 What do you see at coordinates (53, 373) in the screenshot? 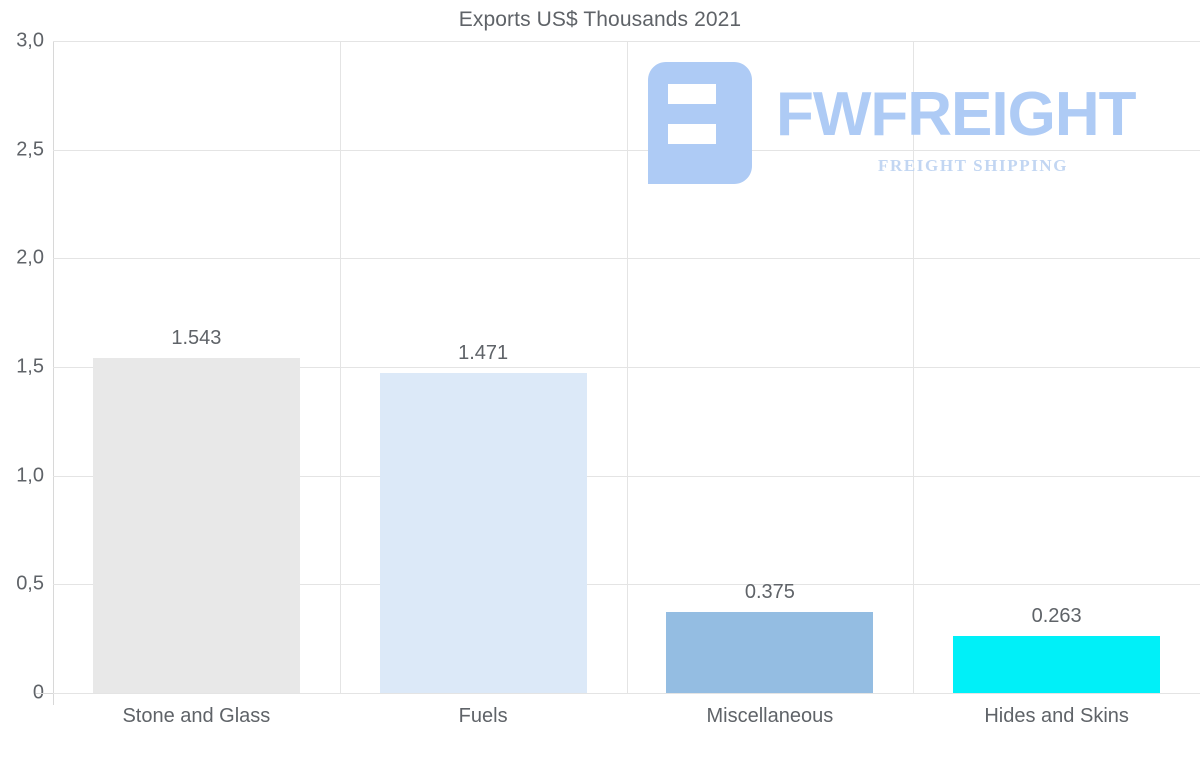
I see `y-axis-line` at bounding box center [53, 373].